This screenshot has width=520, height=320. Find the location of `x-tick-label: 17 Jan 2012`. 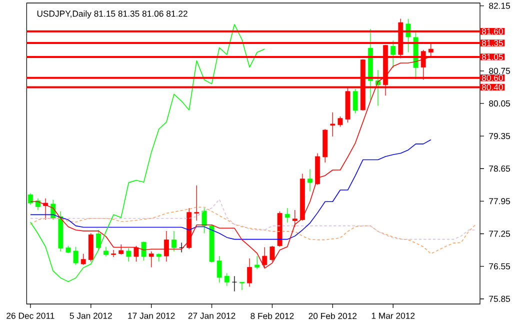

x-tick-label: 17 Jan 2012 is located at coordinates (151, 315).